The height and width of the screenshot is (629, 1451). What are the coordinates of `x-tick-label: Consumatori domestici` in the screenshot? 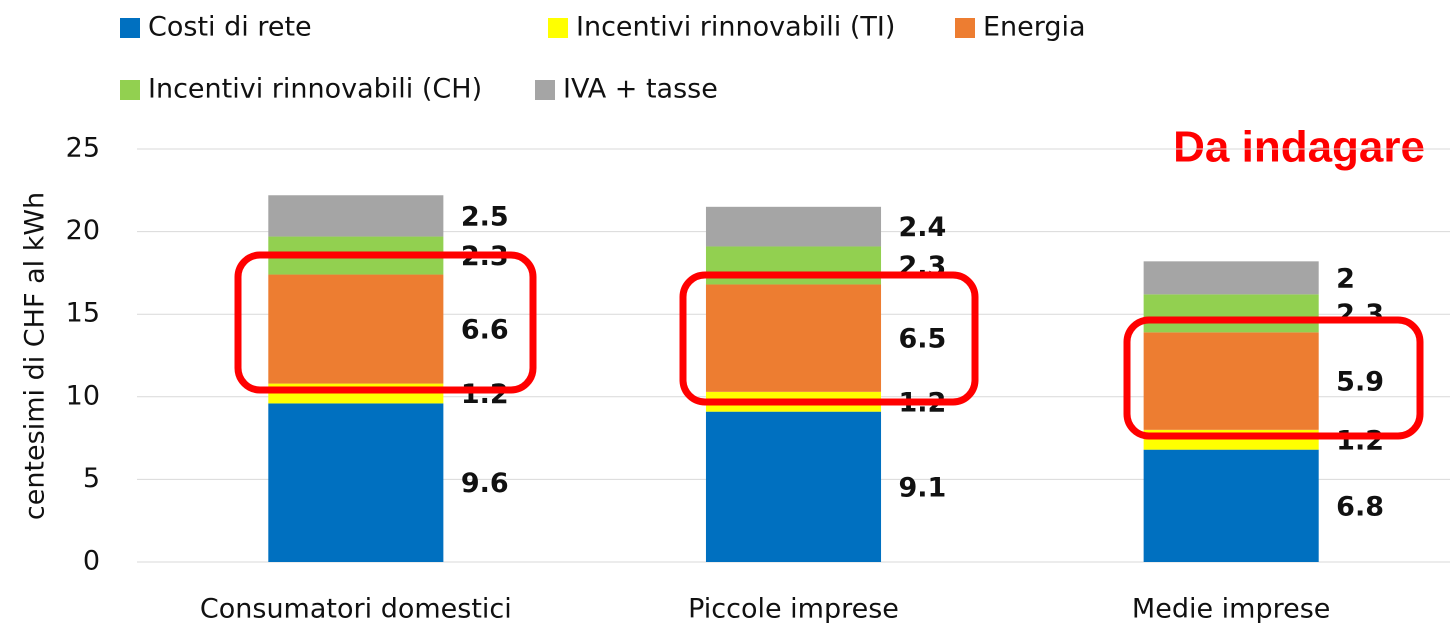 It's located at (356, 609).